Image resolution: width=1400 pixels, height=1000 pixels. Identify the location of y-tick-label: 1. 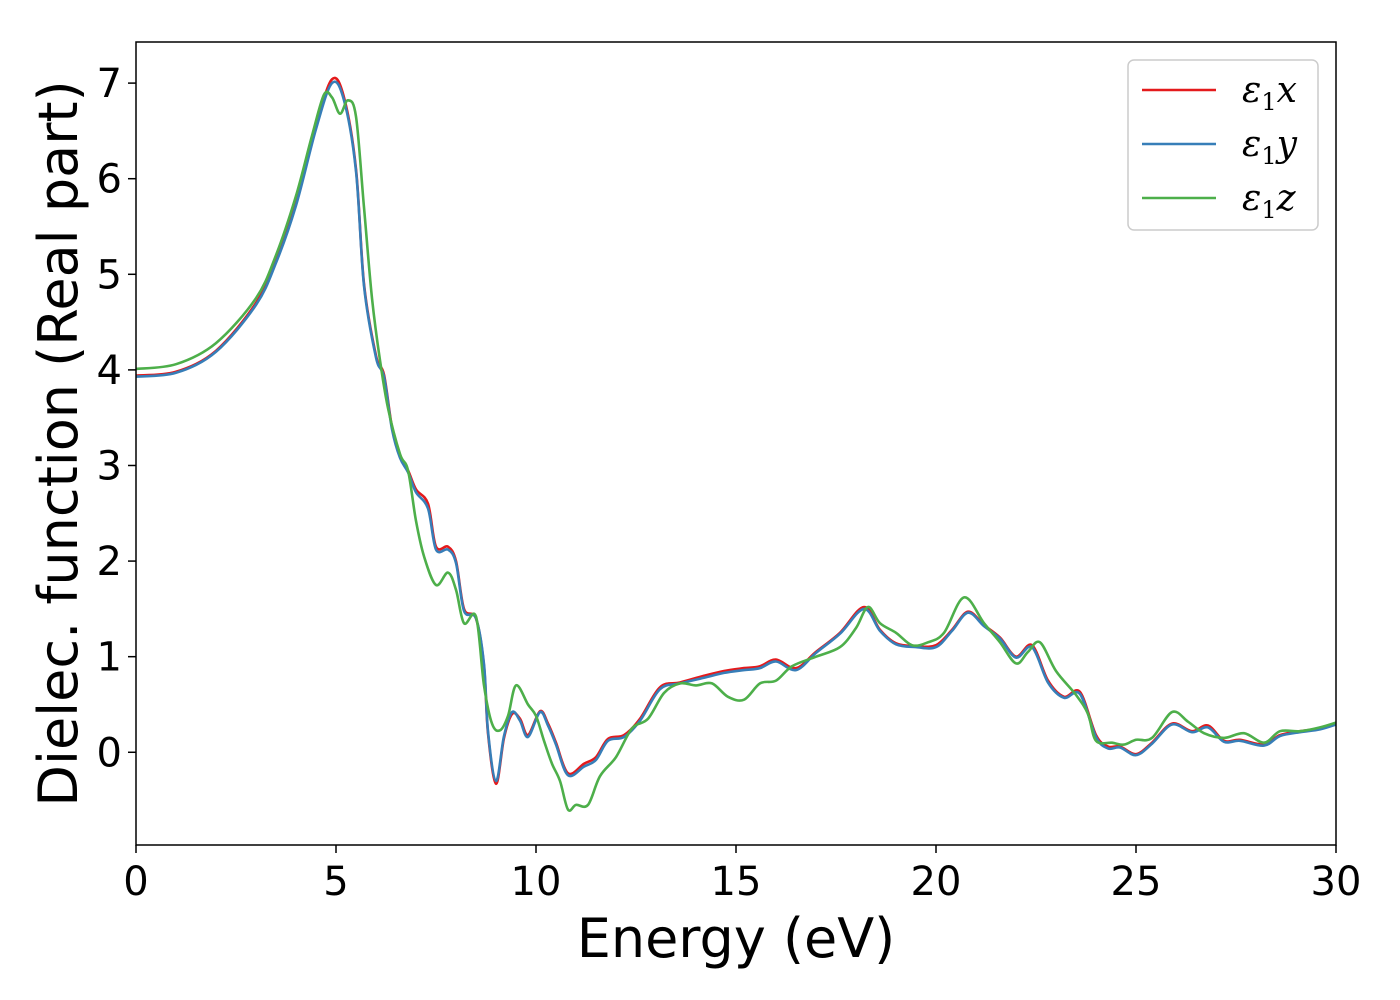
(109, 658).